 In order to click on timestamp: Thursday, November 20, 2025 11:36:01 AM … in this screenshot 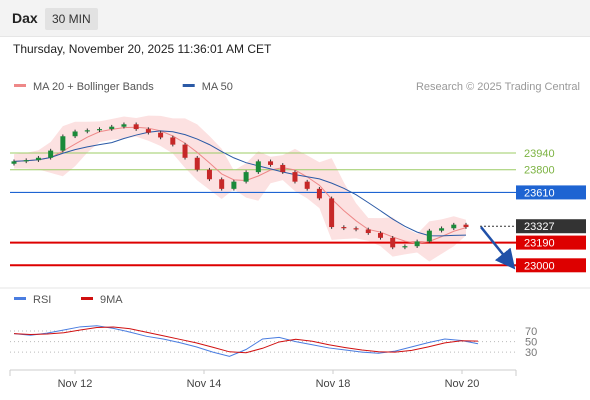, I will do `click(142, 49)`.